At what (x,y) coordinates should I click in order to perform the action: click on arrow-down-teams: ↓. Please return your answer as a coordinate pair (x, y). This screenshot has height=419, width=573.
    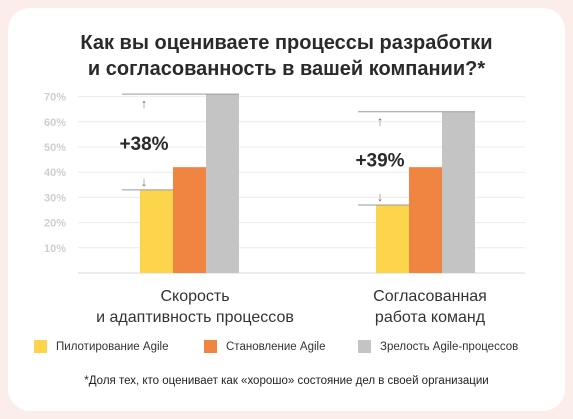
    Looking at the image, I should click on (380, 196).